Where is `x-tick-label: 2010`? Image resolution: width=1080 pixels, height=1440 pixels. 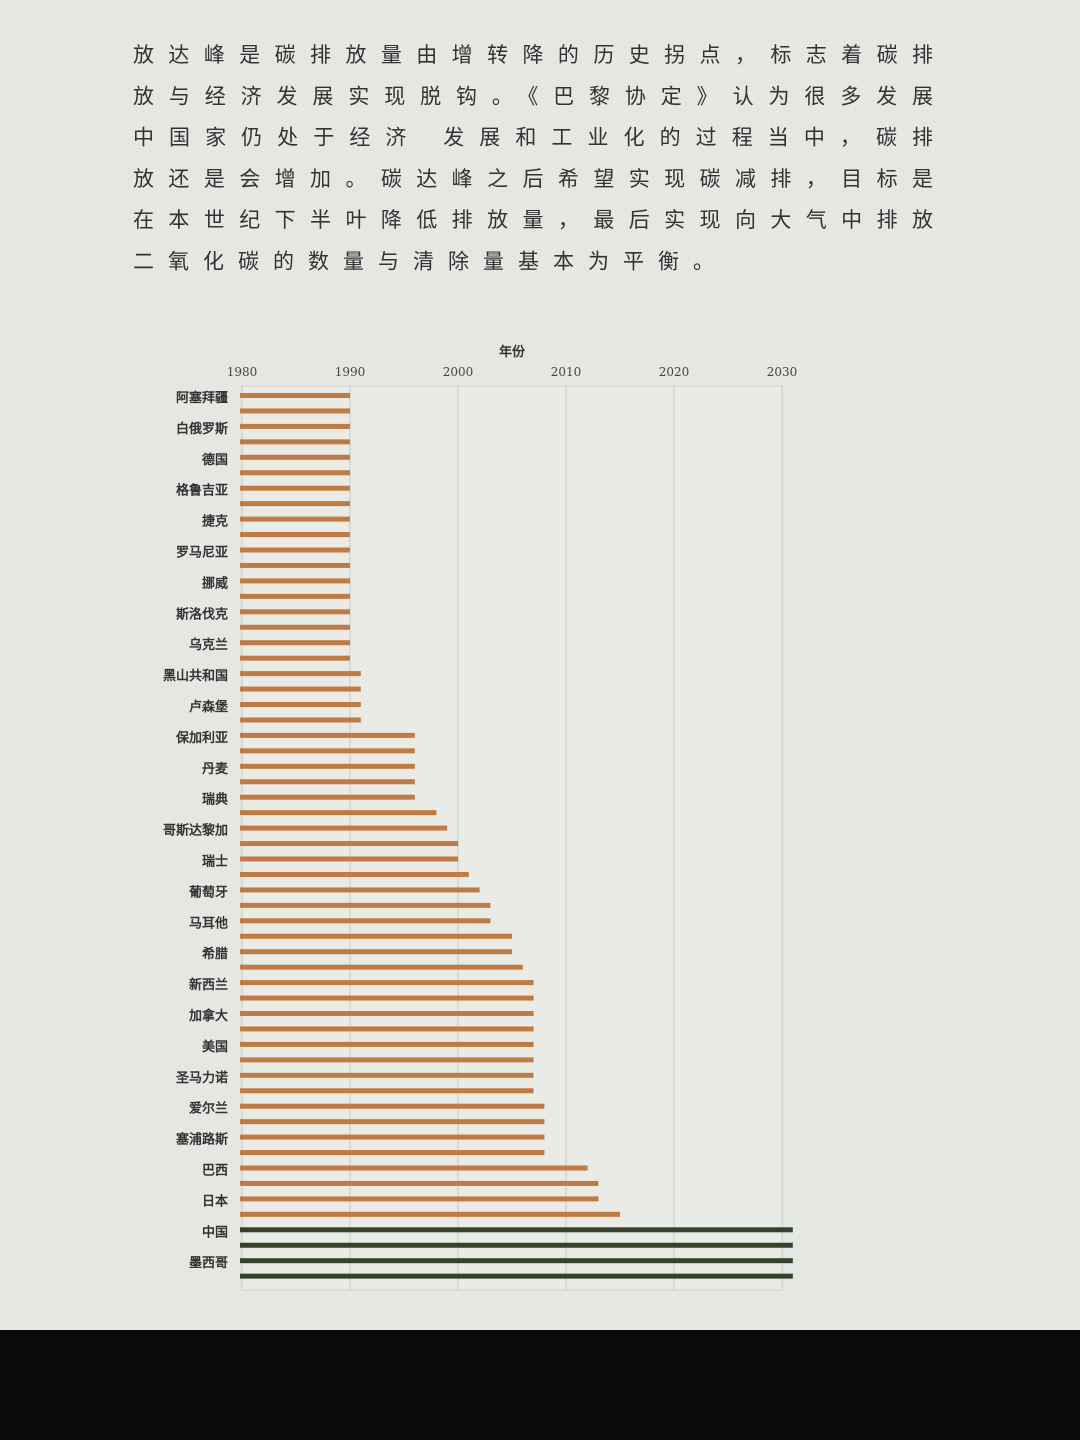
x-tick-label: 2010 is located at coordinates (566, 372).